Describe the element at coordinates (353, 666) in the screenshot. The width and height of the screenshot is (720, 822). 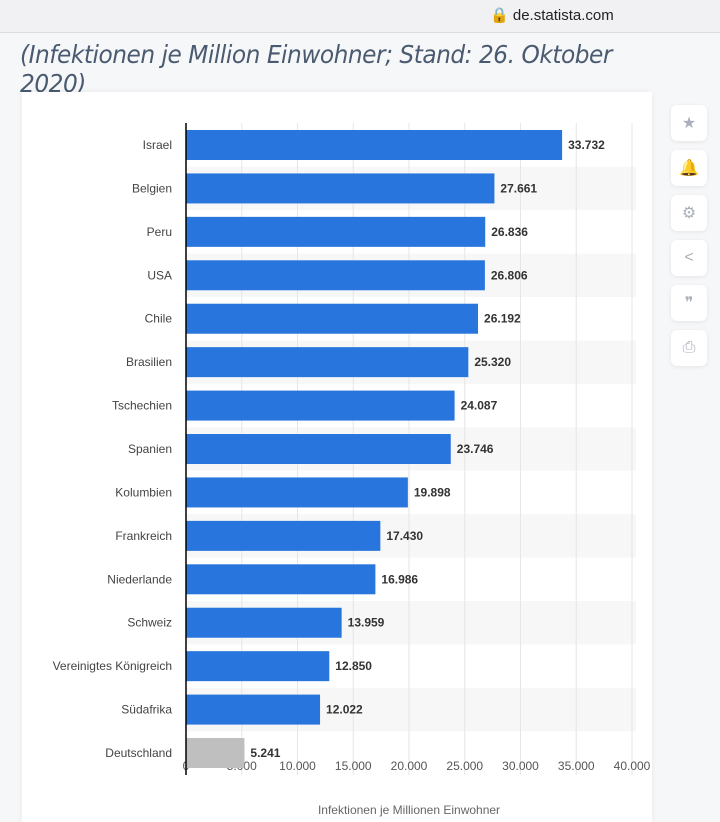
I see `value-label: 12.850` at that location.